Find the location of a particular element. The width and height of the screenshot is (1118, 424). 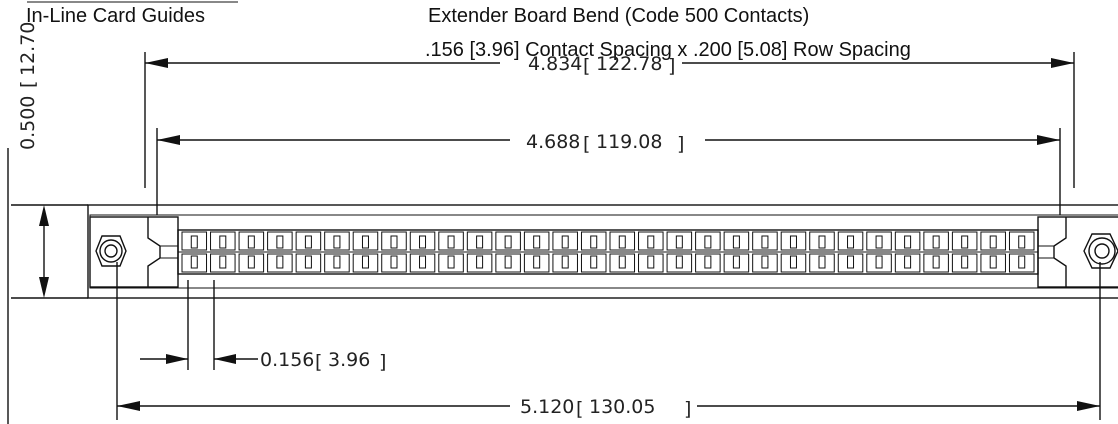

left-hex-nut is located at coordinates (111, 251).